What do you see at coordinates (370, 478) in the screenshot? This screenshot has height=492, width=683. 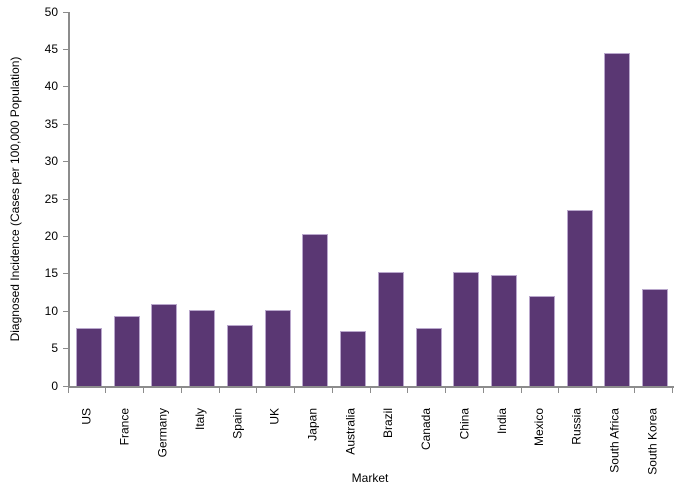 I see `x-axis-title: Market` at bounding box center [370, 478].